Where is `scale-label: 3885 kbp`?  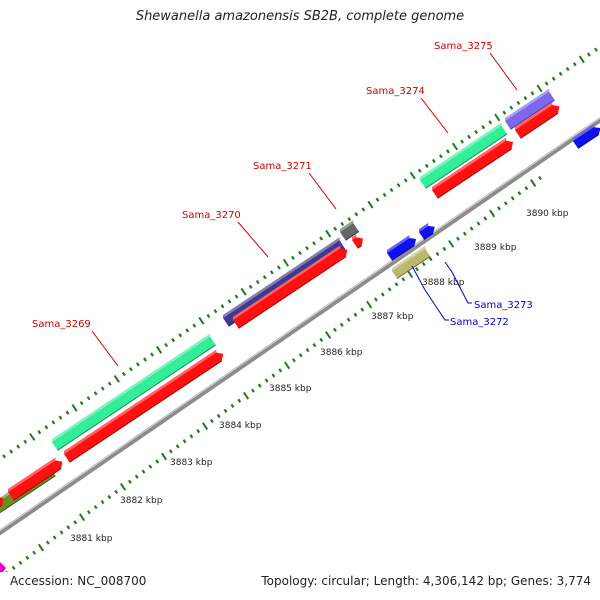 scale-label: 3885 kbp is located at coordinates (290, 389).